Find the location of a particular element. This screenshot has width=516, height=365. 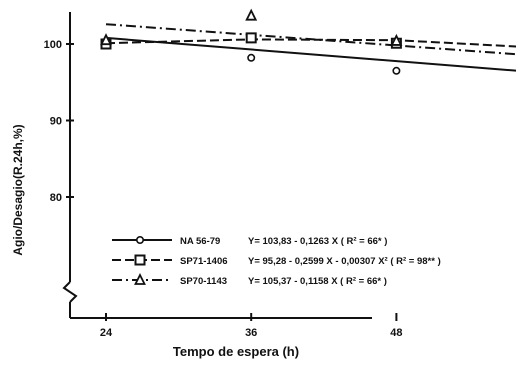

x-tick-label: 24 is located at coordinates (106, 333).